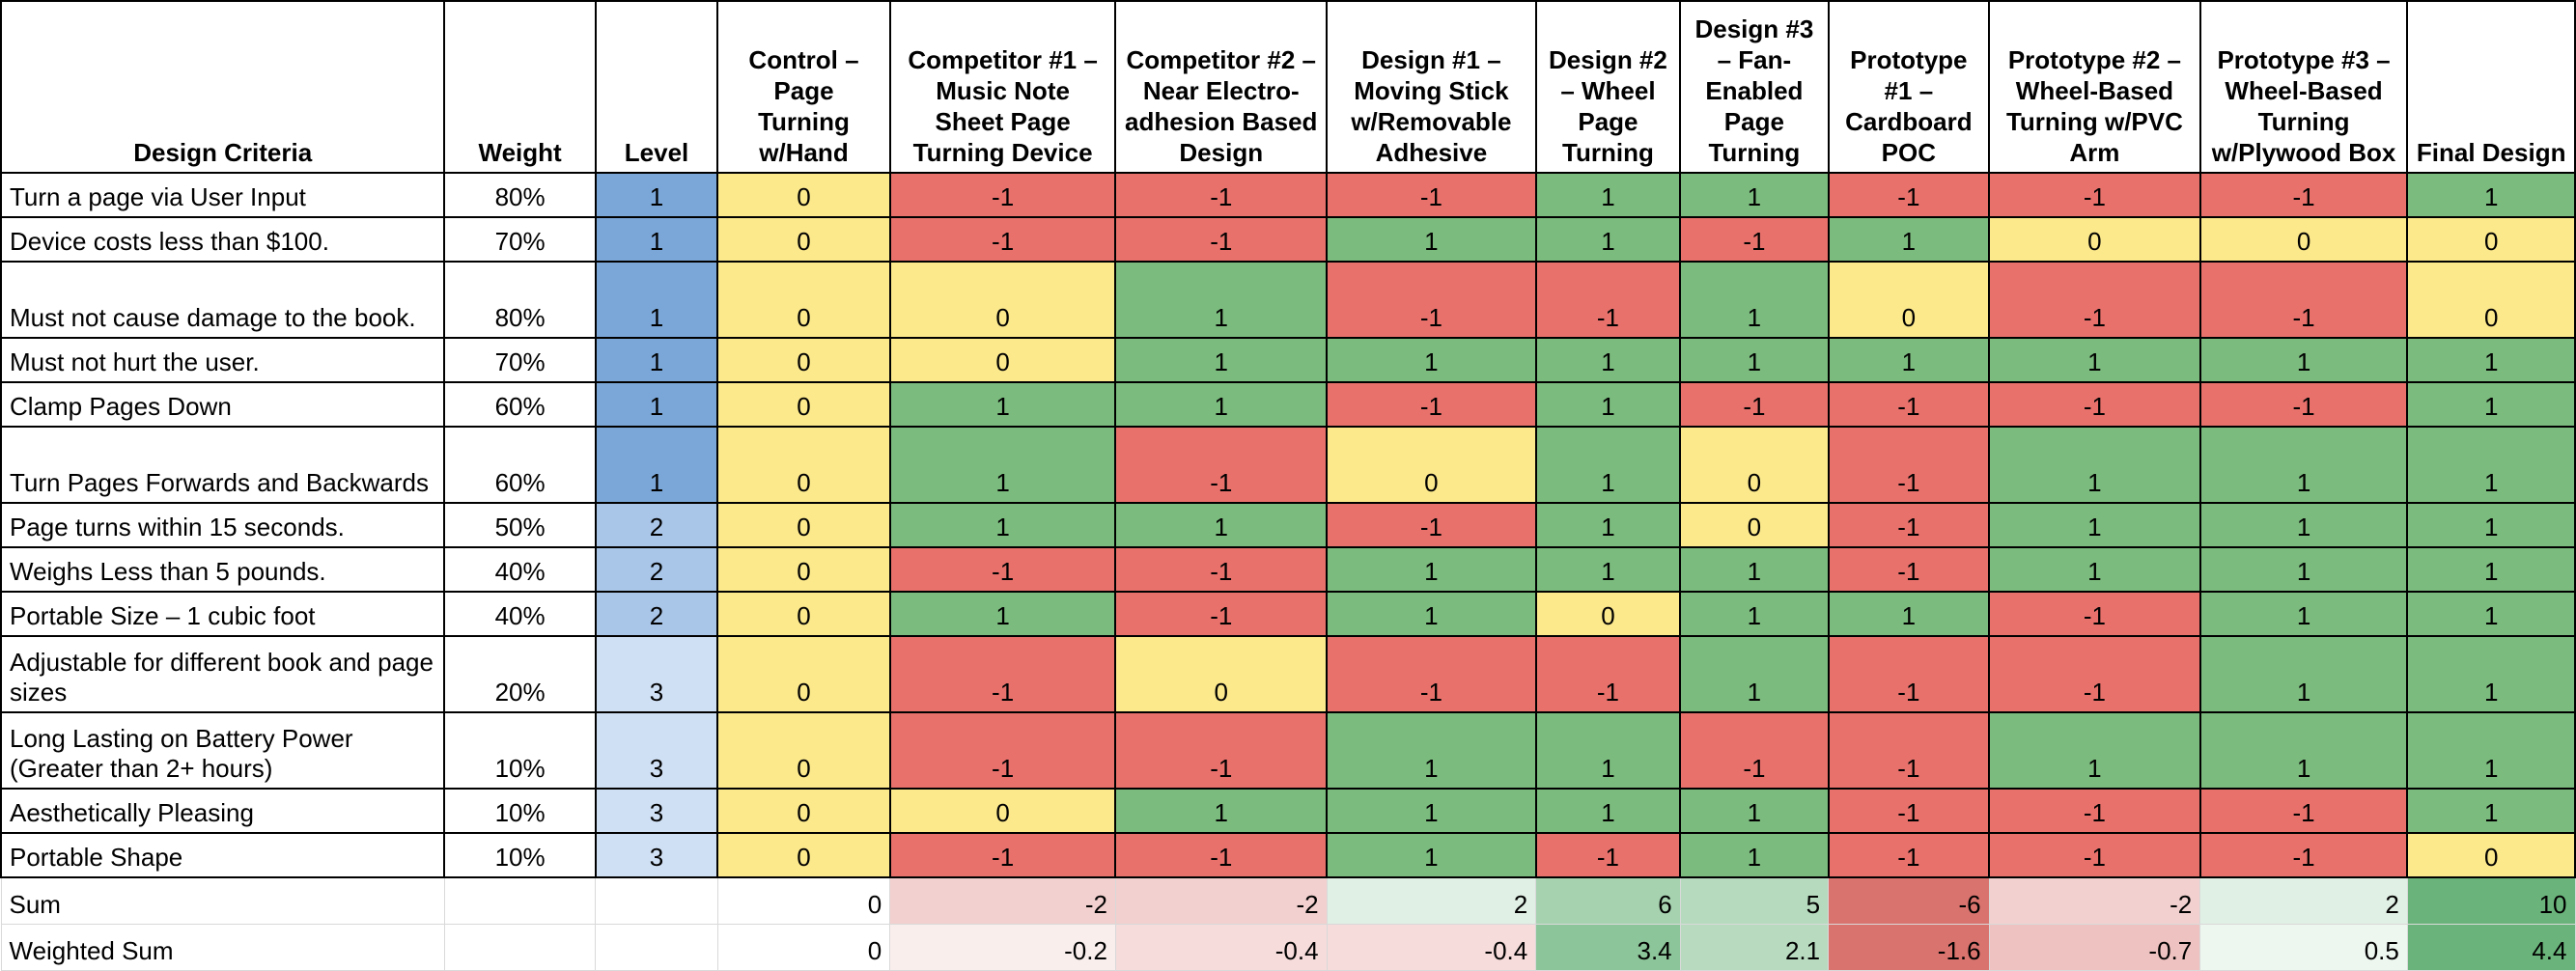 Image resolution: width=2576 pixels, height=971 pixels. I want to click on level-cell: 3, so click(657, 751).